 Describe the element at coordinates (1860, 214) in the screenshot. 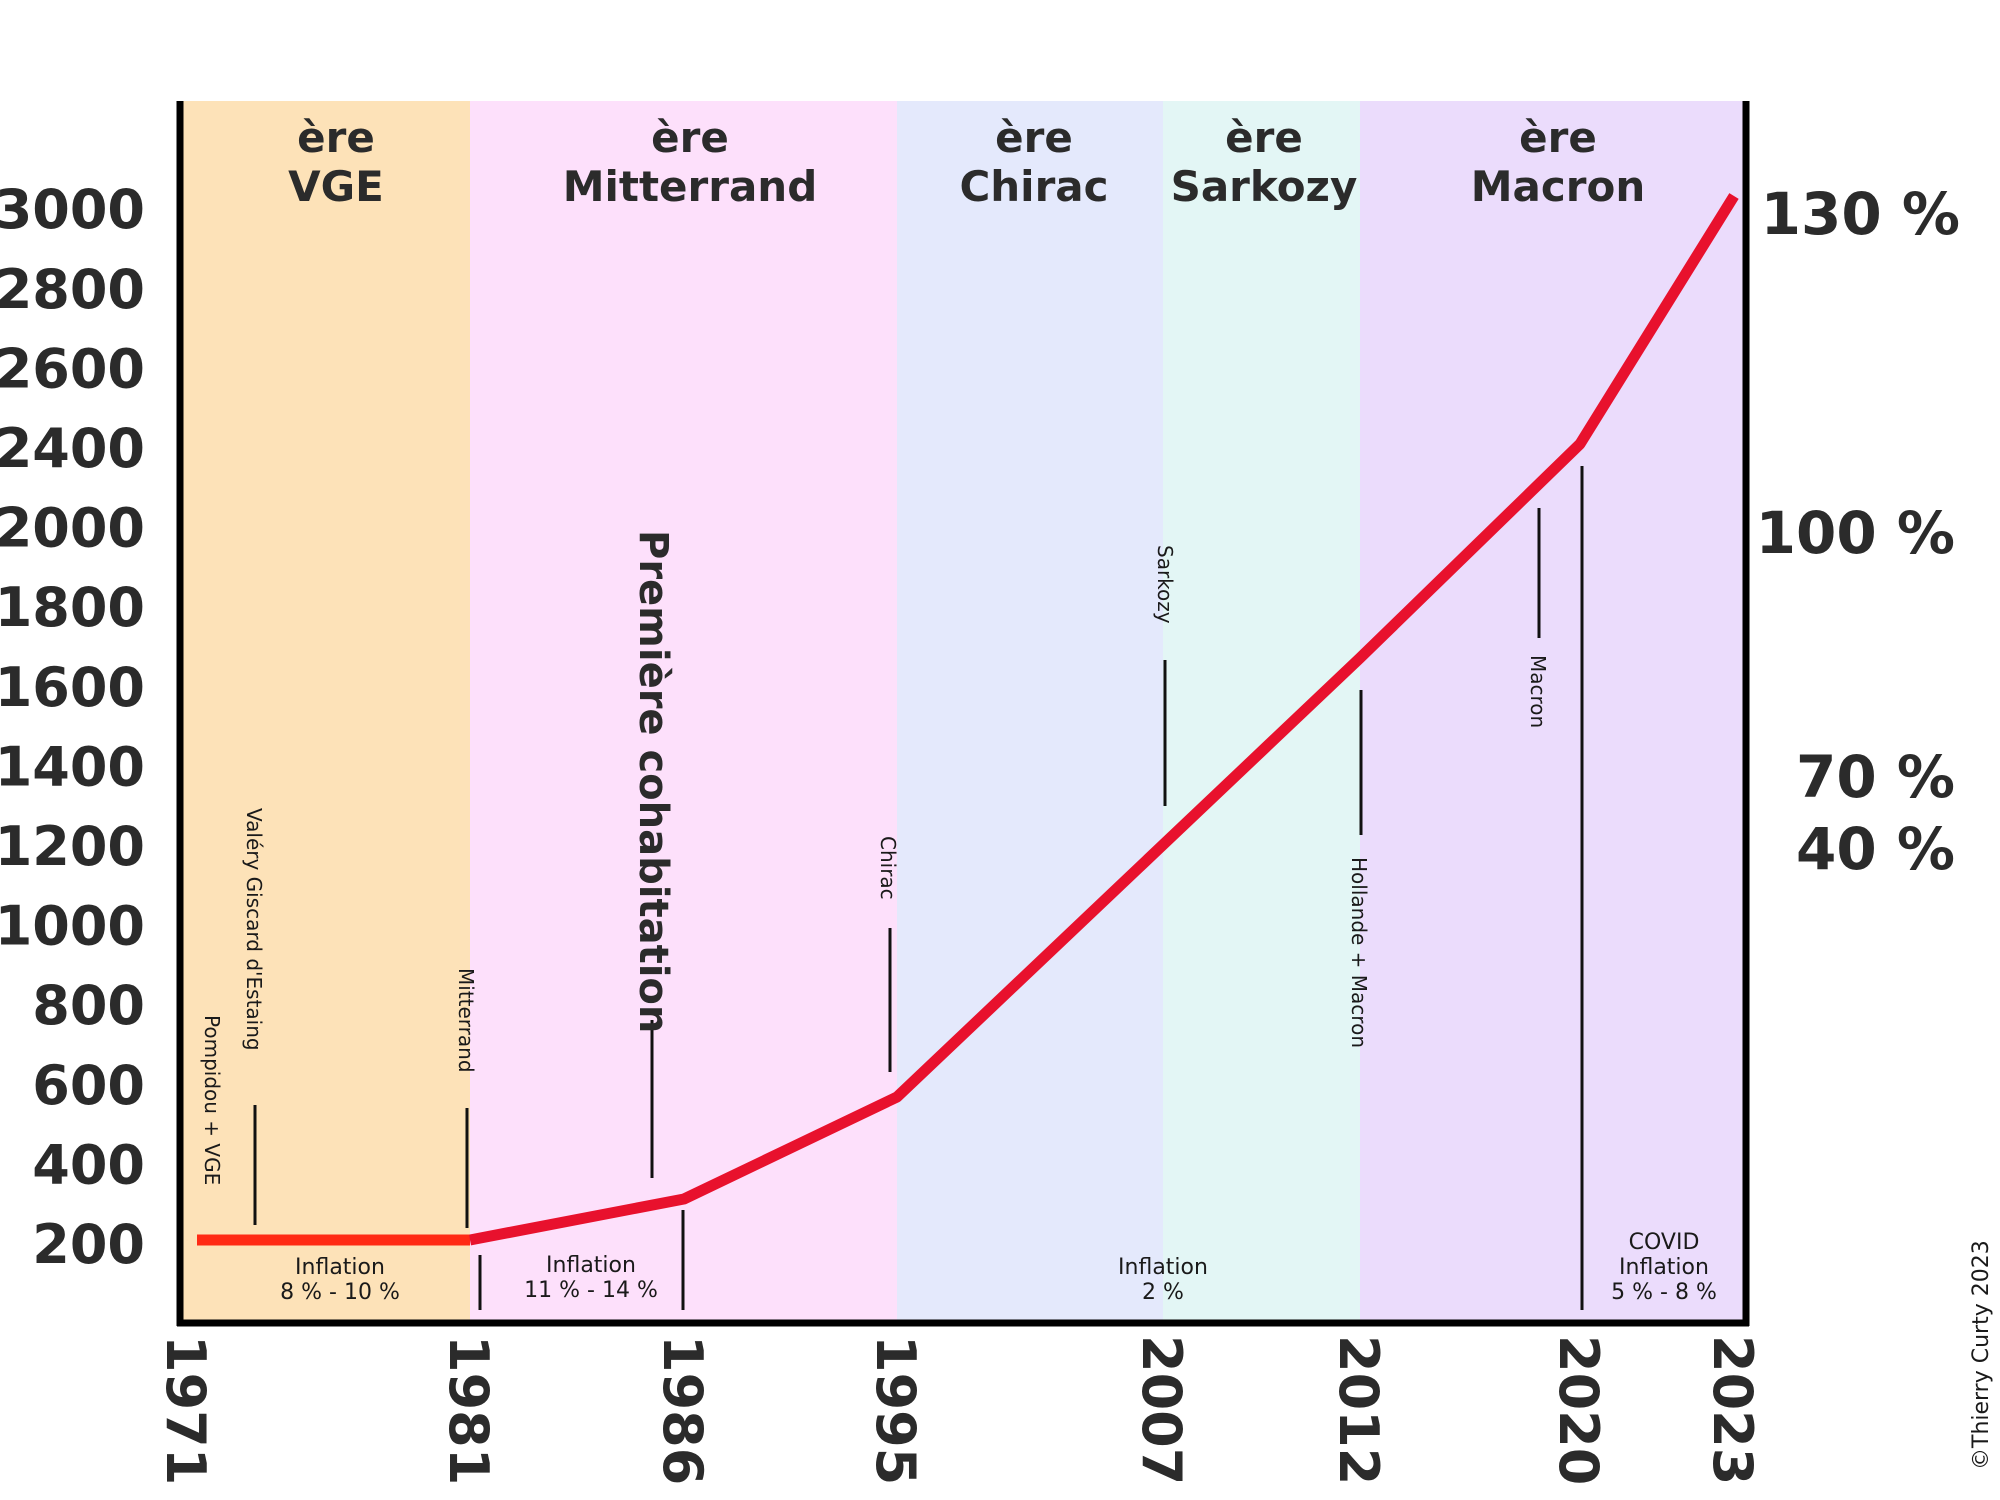

I see `pct-label-130: 130 %` at that location.